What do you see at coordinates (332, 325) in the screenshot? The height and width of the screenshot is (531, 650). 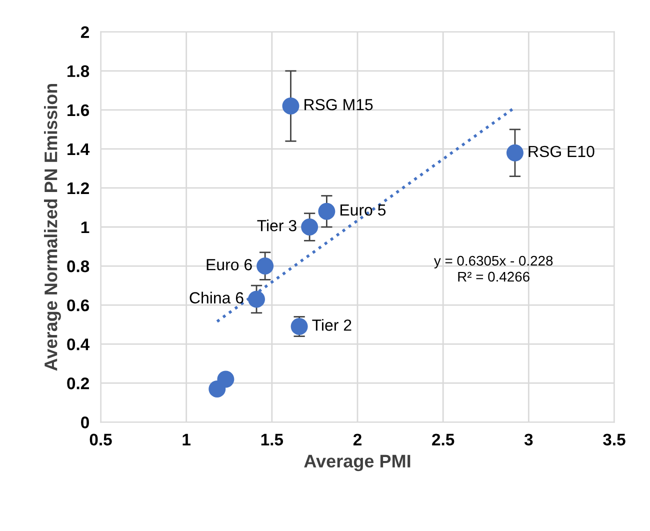 I see `annotation: Tier 2` at bounding box center [332, 325].